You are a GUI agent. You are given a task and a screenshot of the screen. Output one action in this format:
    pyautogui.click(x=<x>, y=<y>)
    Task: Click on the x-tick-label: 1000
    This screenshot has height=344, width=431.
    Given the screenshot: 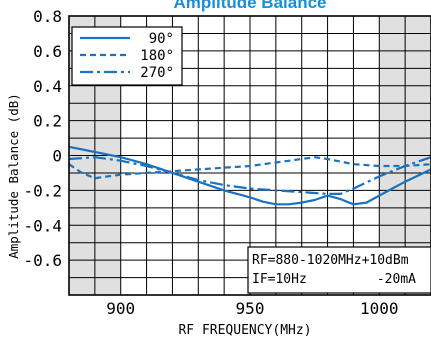 What is the action you would take?
    pyautogui.click(x=379, y=308)
    